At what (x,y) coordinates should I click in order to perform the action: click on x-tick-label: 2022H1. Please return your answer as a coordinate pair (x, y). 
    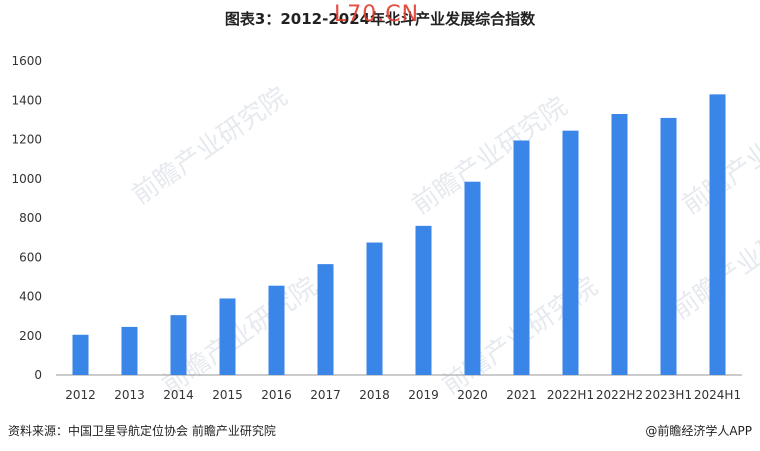
    Looking at the image, I should click on (570, 395).